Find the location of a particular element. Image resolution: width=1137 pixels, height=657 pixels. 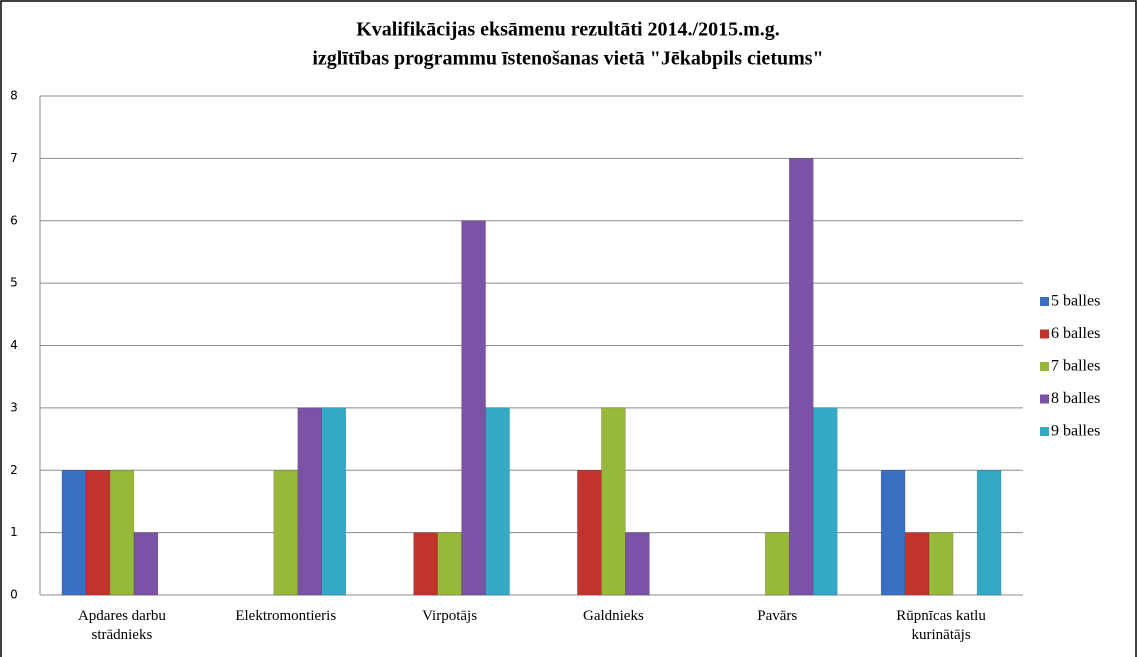

legend-label: 9 balles is located at coordinates (1075, 431).